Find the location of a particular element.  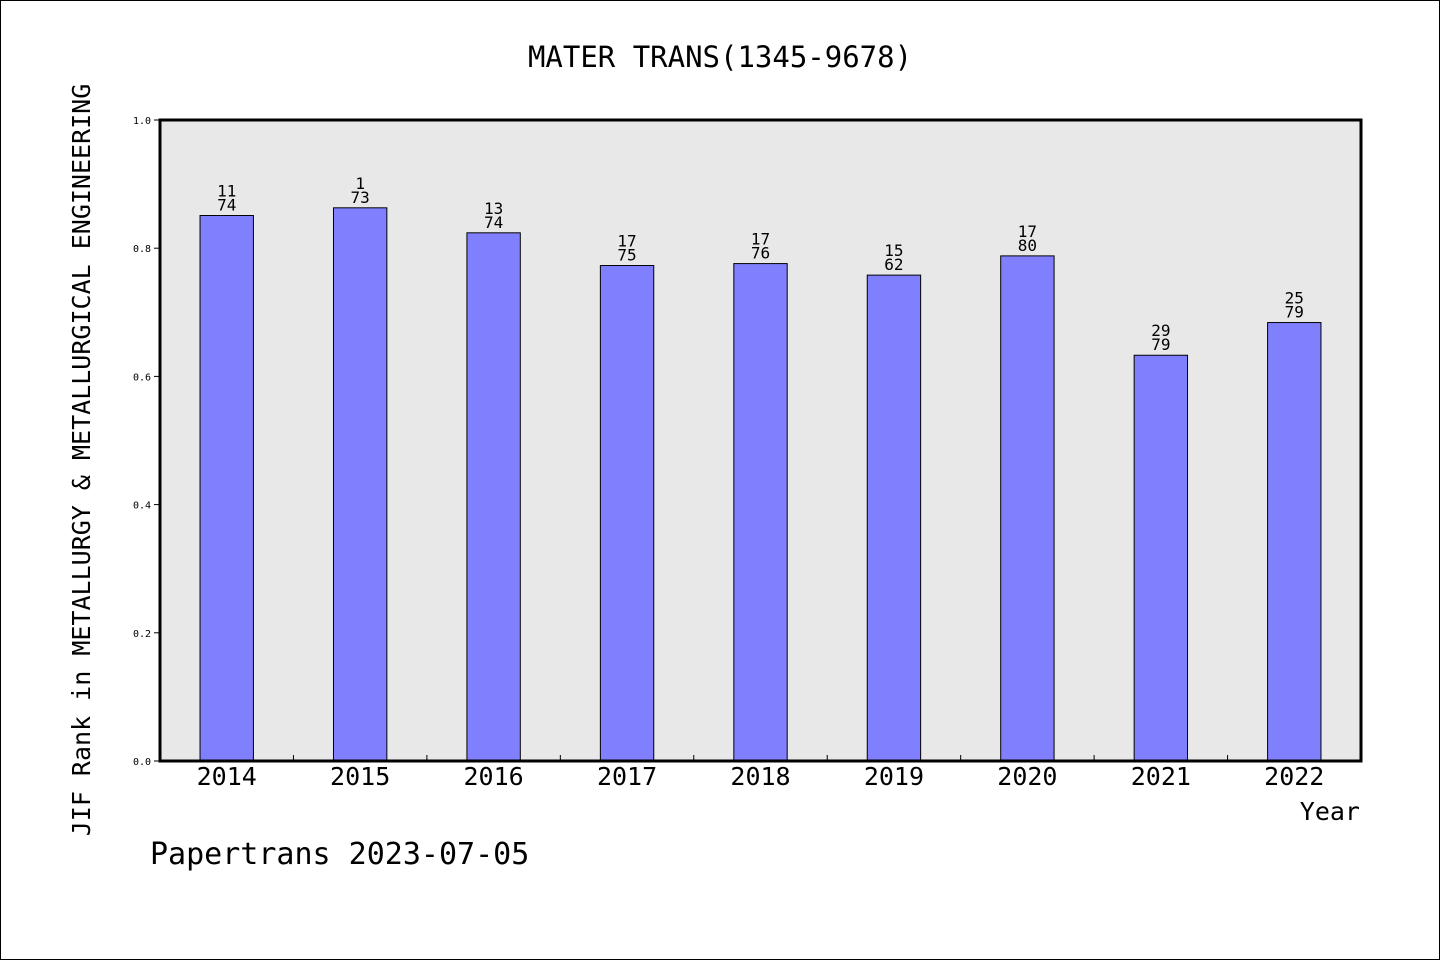

y-tick-label: 0.0 is located at coordinates (142, 762).